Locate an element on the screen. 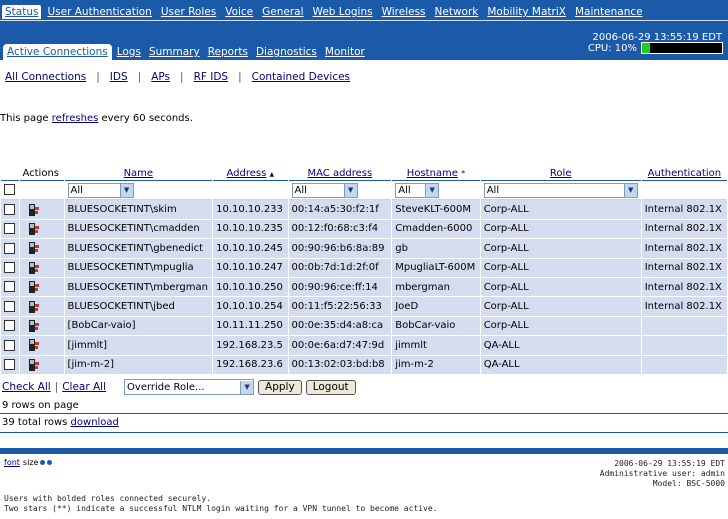 The height and width of the screenshot is (519, 728). cell-name: BLUESOCKETINT\cmadden is located at coordinates (138, 229).